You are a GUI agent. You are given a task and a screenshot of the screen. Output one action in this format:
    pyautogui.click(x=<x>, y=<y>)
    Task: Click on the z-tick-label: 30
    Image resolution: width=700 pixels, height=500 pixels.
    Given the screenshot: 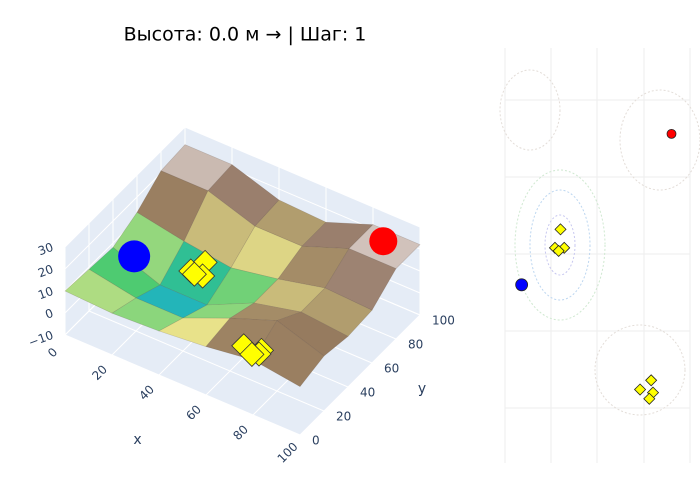 What is the action you would take?
    pyautogui.click(x=45, y=249)
    